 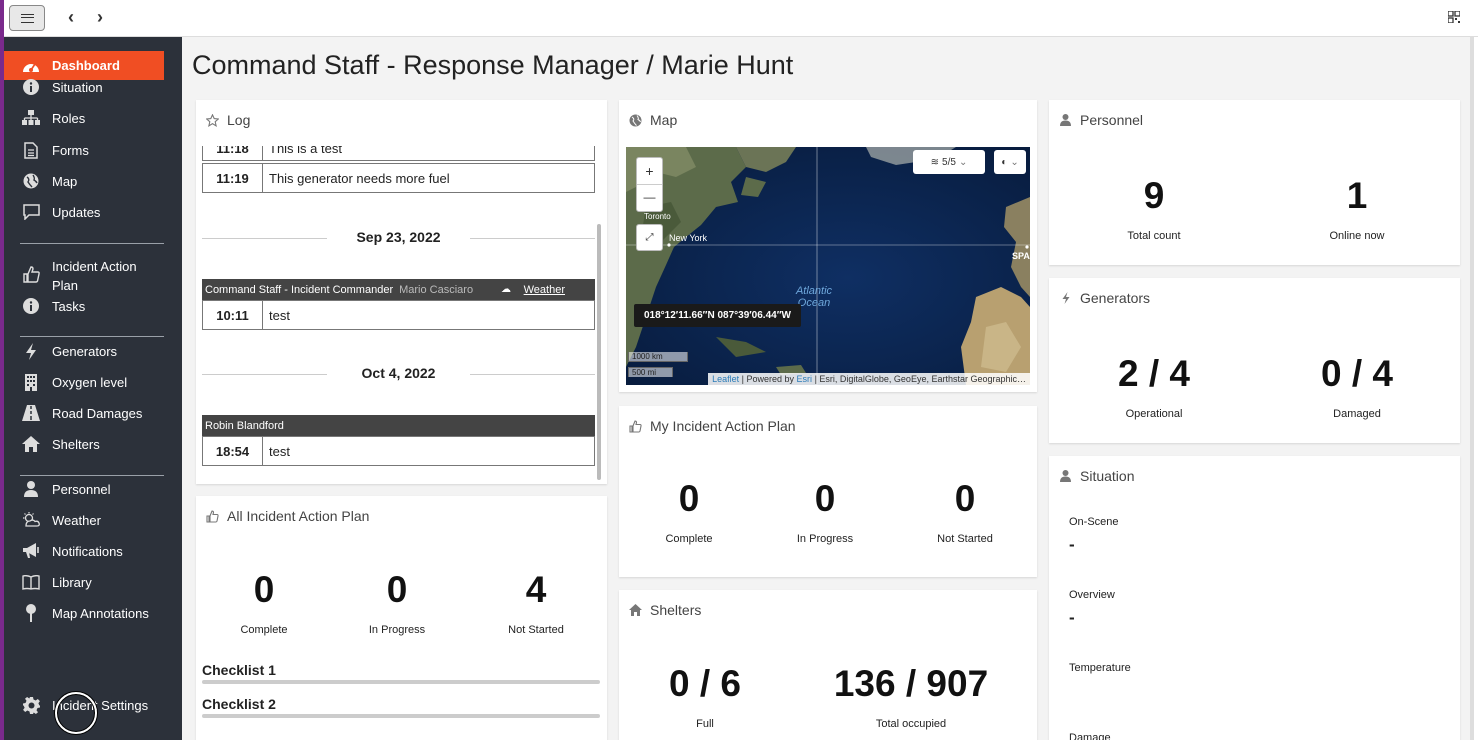 I want to click on all-iap-in-progress-stat: 0 In Progress, so click(x=397, y=603).